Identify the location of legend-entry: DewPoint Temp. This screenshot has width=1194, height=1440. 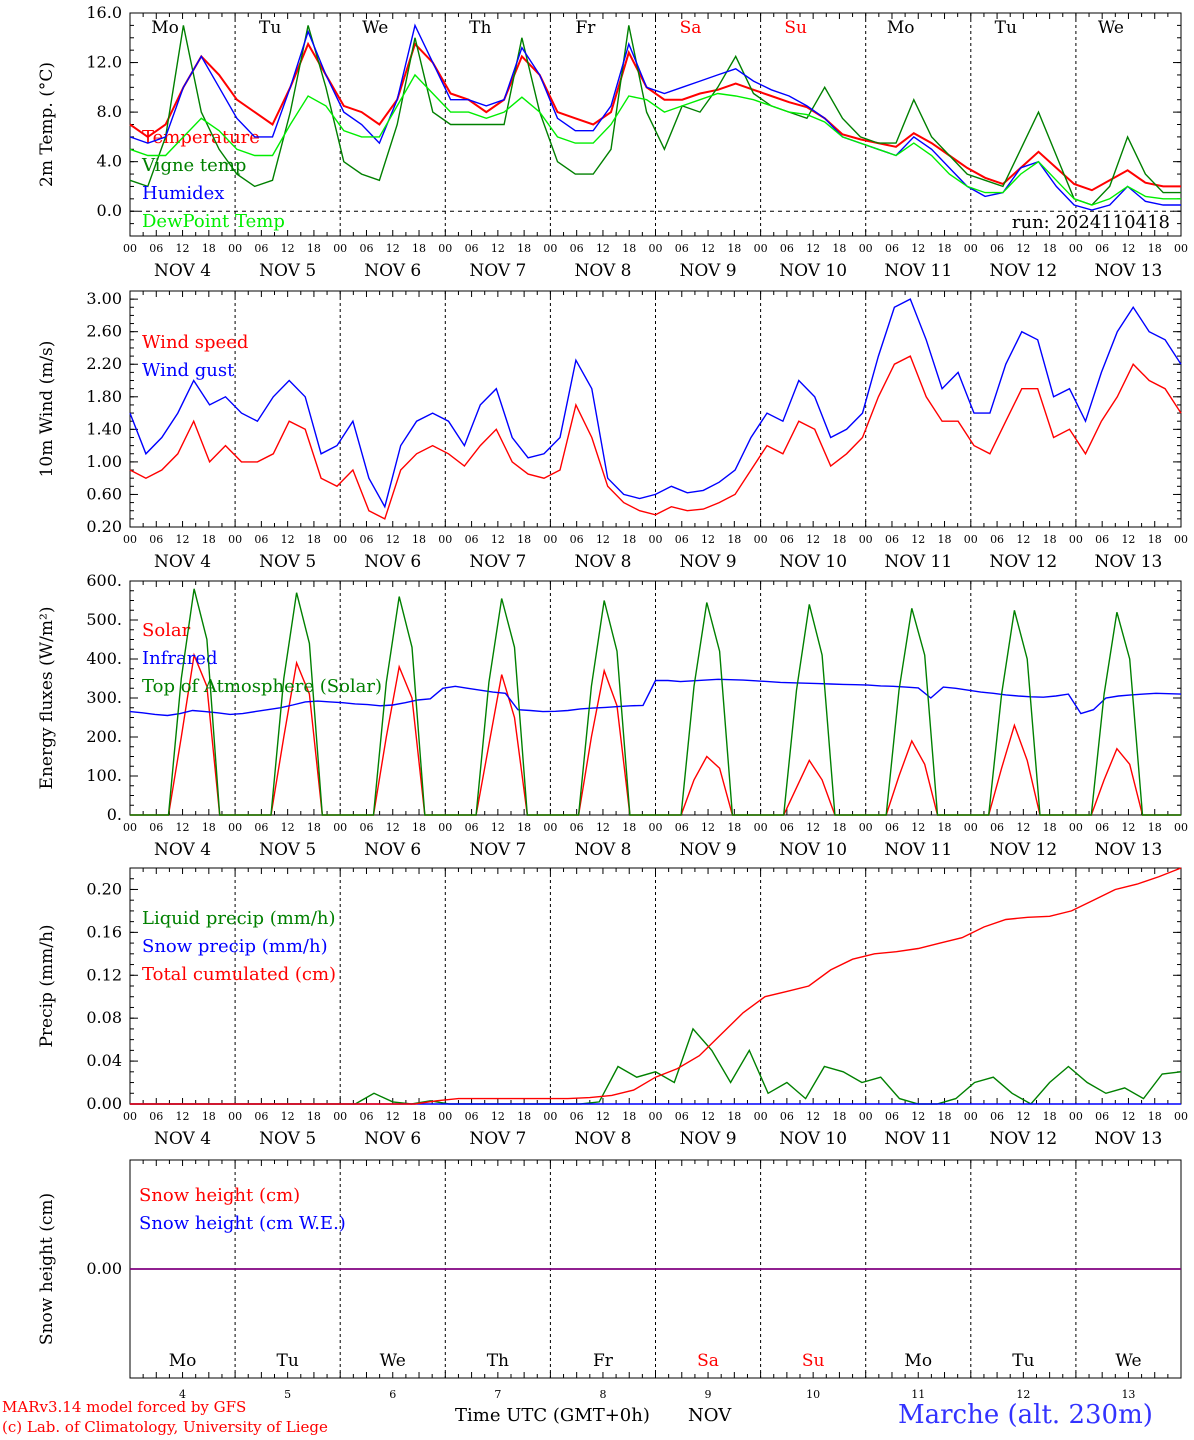
(213, 221).